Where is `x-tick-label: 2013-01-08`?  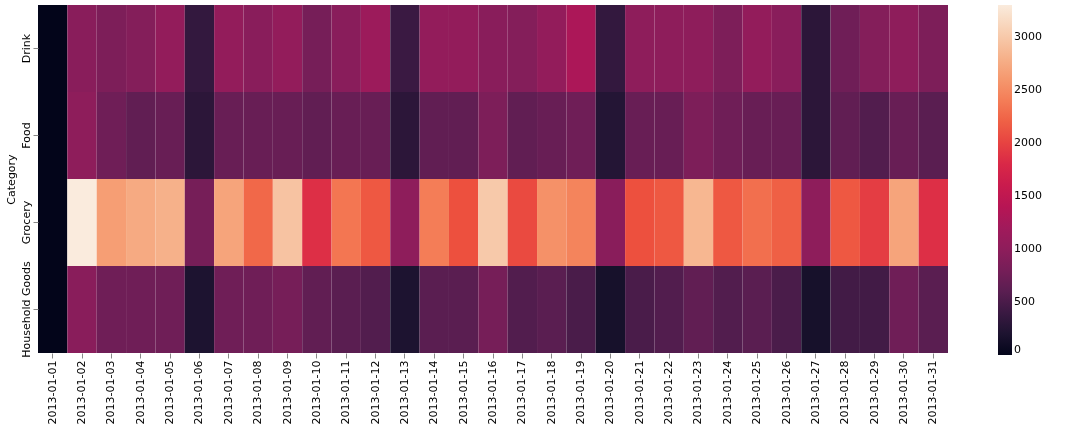
x-tick-label: 2013-01-08 is located at coordinates (258, 392).